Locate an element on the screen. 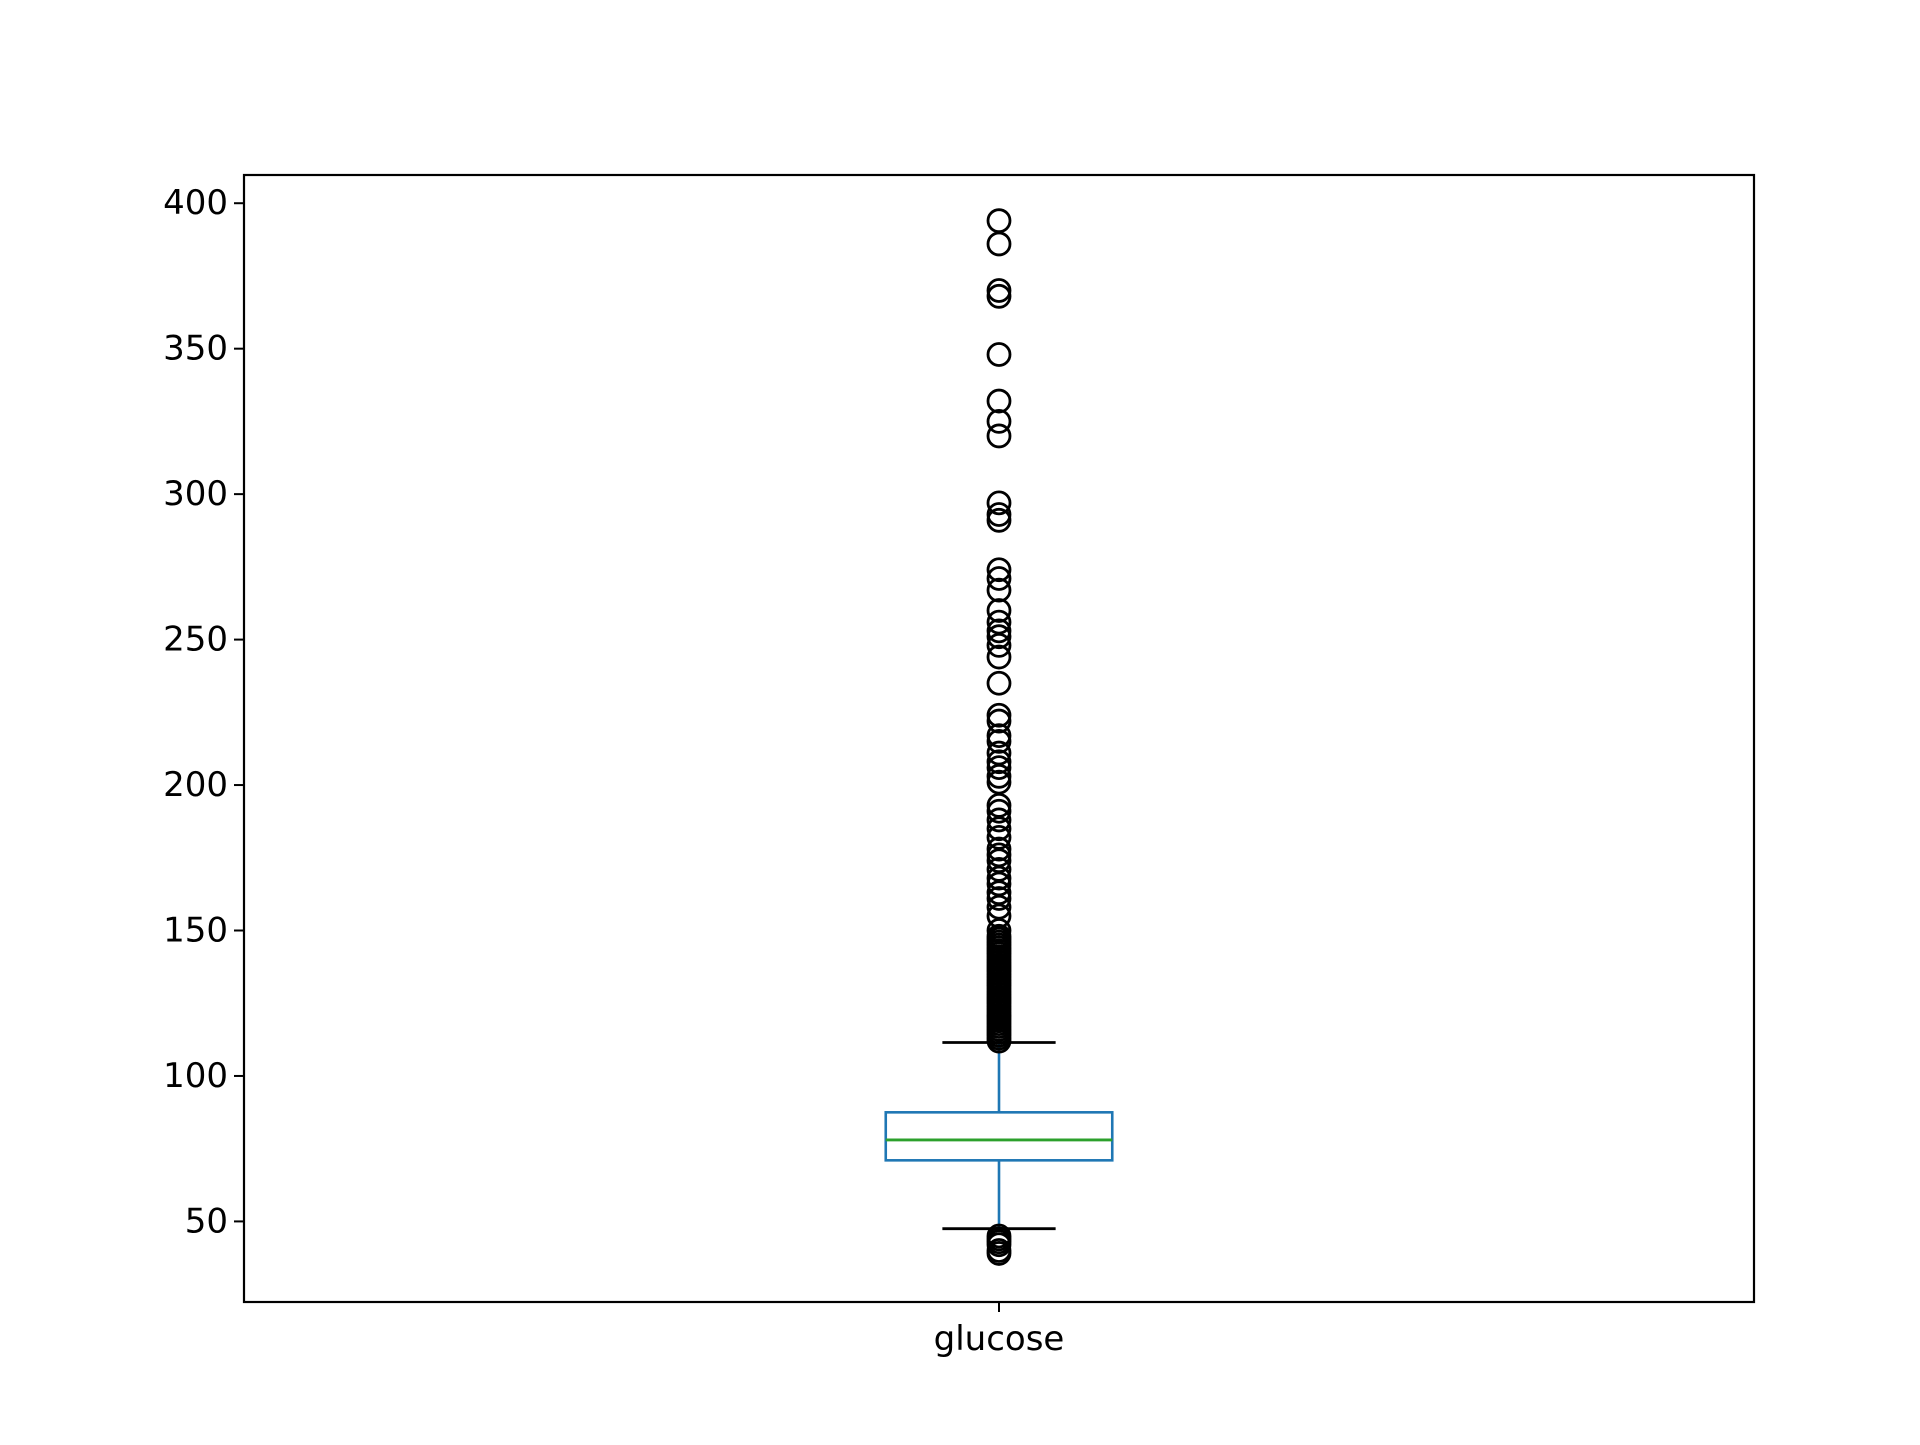 The image size is (1920, 1445). iqr-box is located at coordinates (999, 1136).